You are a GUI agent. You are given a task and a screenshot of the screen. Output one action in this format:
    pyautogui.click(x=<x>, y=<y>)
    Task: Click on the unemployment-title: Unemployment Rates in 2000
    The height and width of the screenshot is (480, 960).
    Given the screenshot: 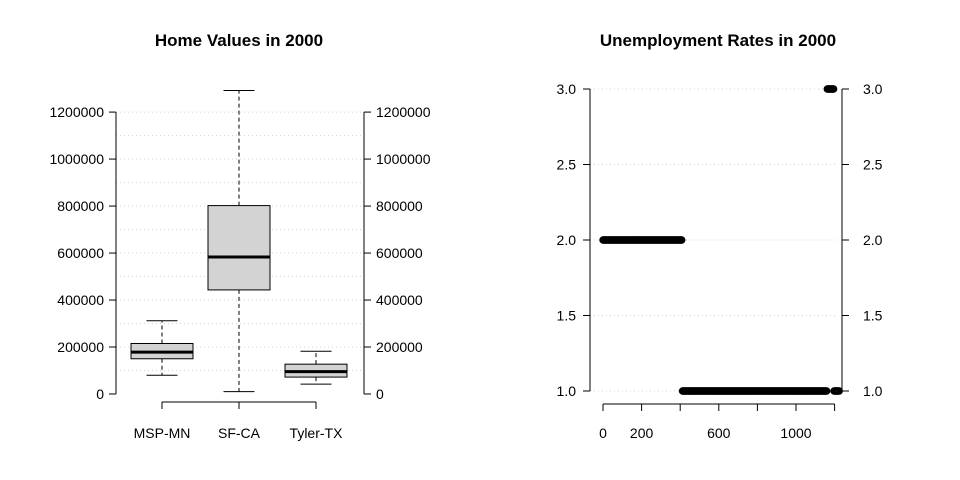 What is the action you would take?
    pyautogui.click(x=718, y=40)
    